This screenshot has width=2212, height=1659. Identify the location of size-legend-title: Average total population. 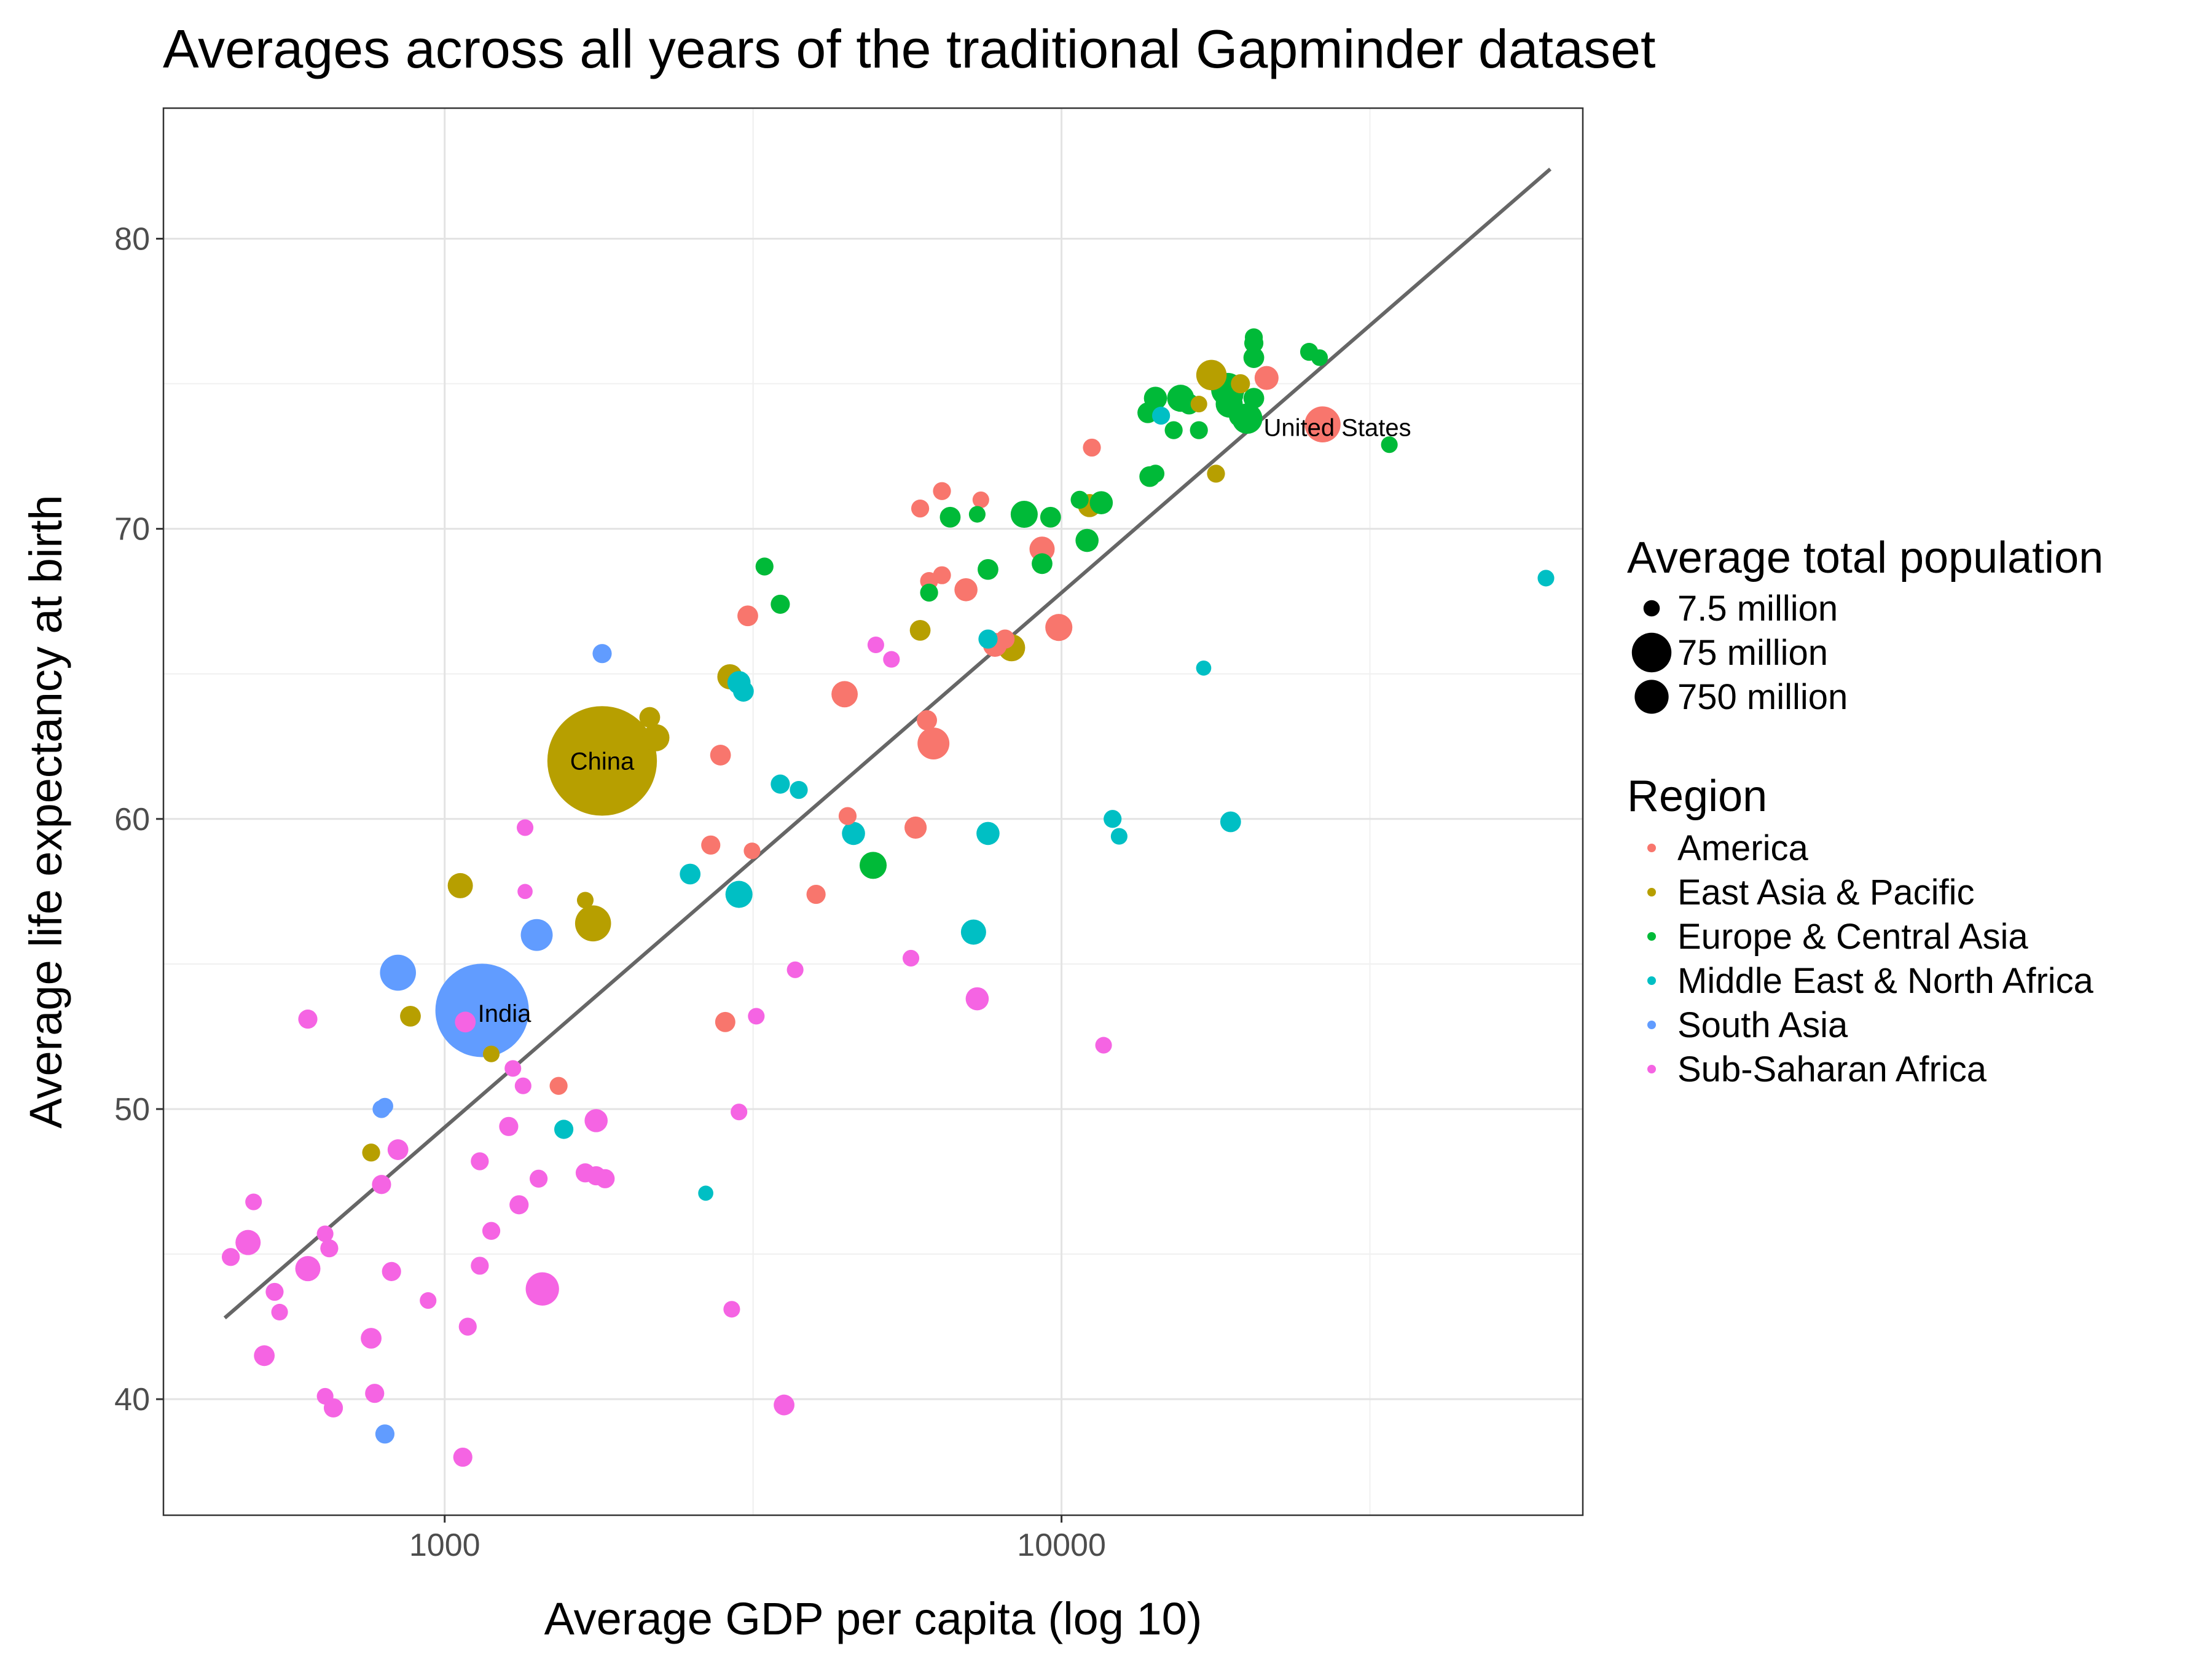
(1865, 557).